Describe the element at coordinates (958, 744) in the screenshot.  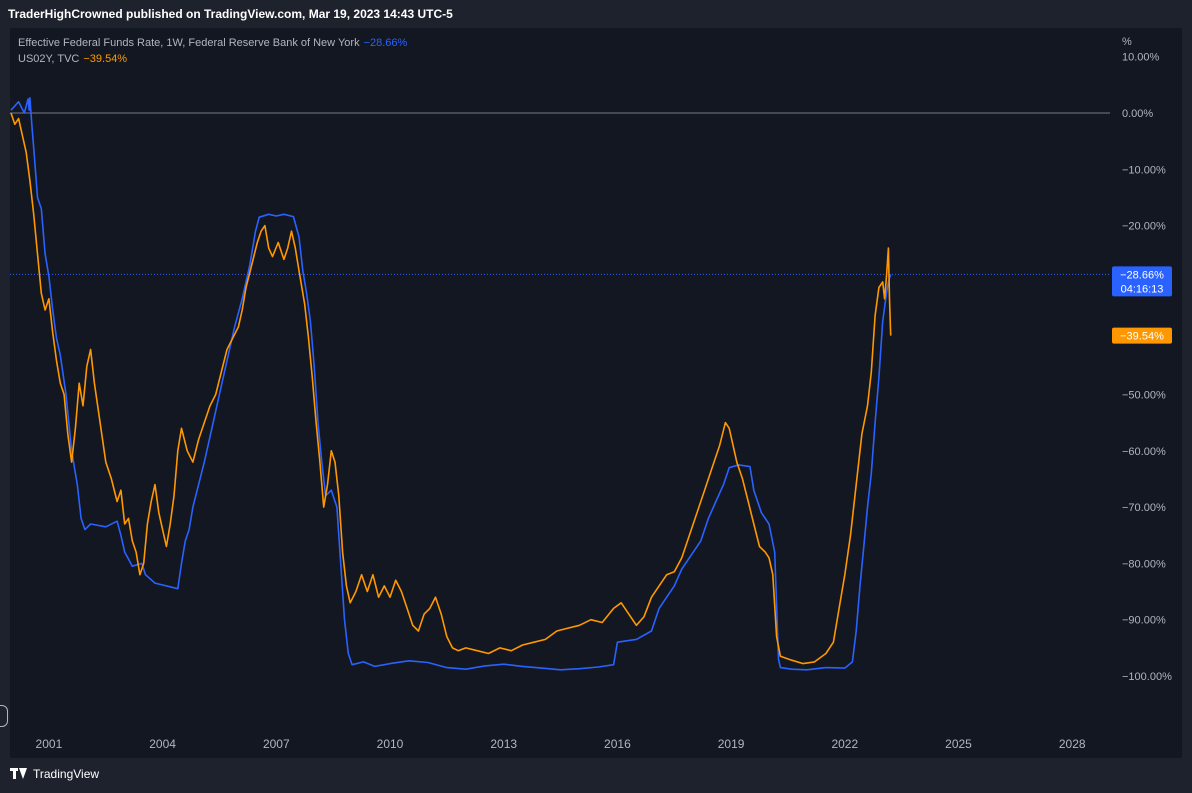
I see `x-tick-label: 2025` at that location.